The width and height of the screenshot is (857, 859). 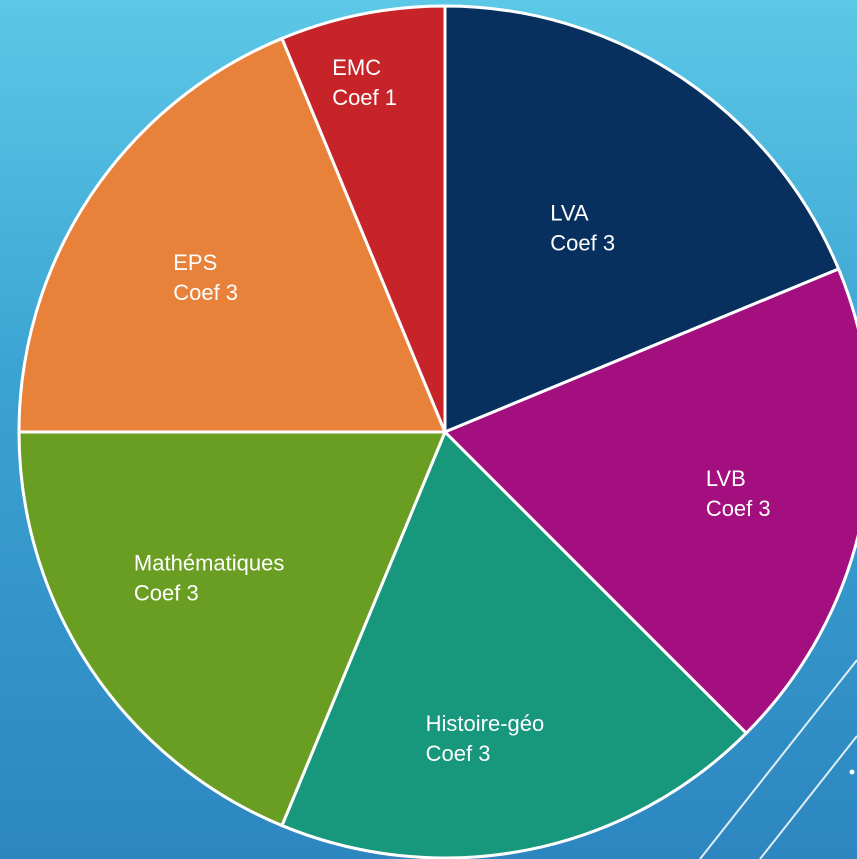 I want to click on slice-label-name: EPS, so click(x=195, y=262).